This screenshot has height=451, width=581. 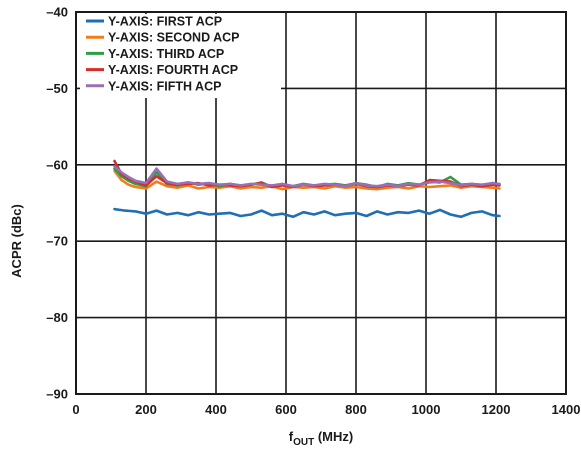 I want to click on x-tick-label: 1200, so click(x=496, y=409).